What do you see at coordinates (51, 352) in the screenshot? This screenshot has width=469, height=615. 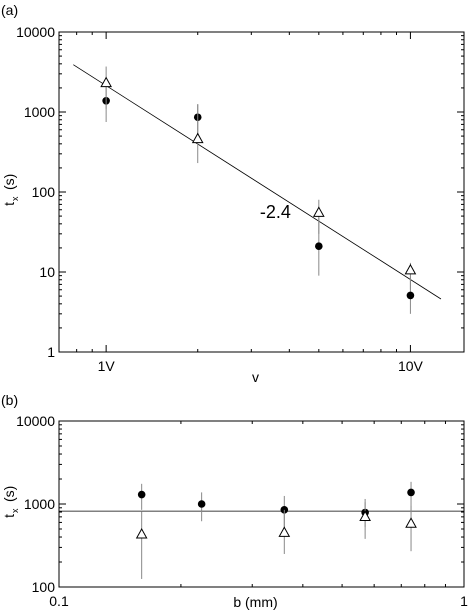 I see `y-tick-label: 1` at bounding box center [51, 352].